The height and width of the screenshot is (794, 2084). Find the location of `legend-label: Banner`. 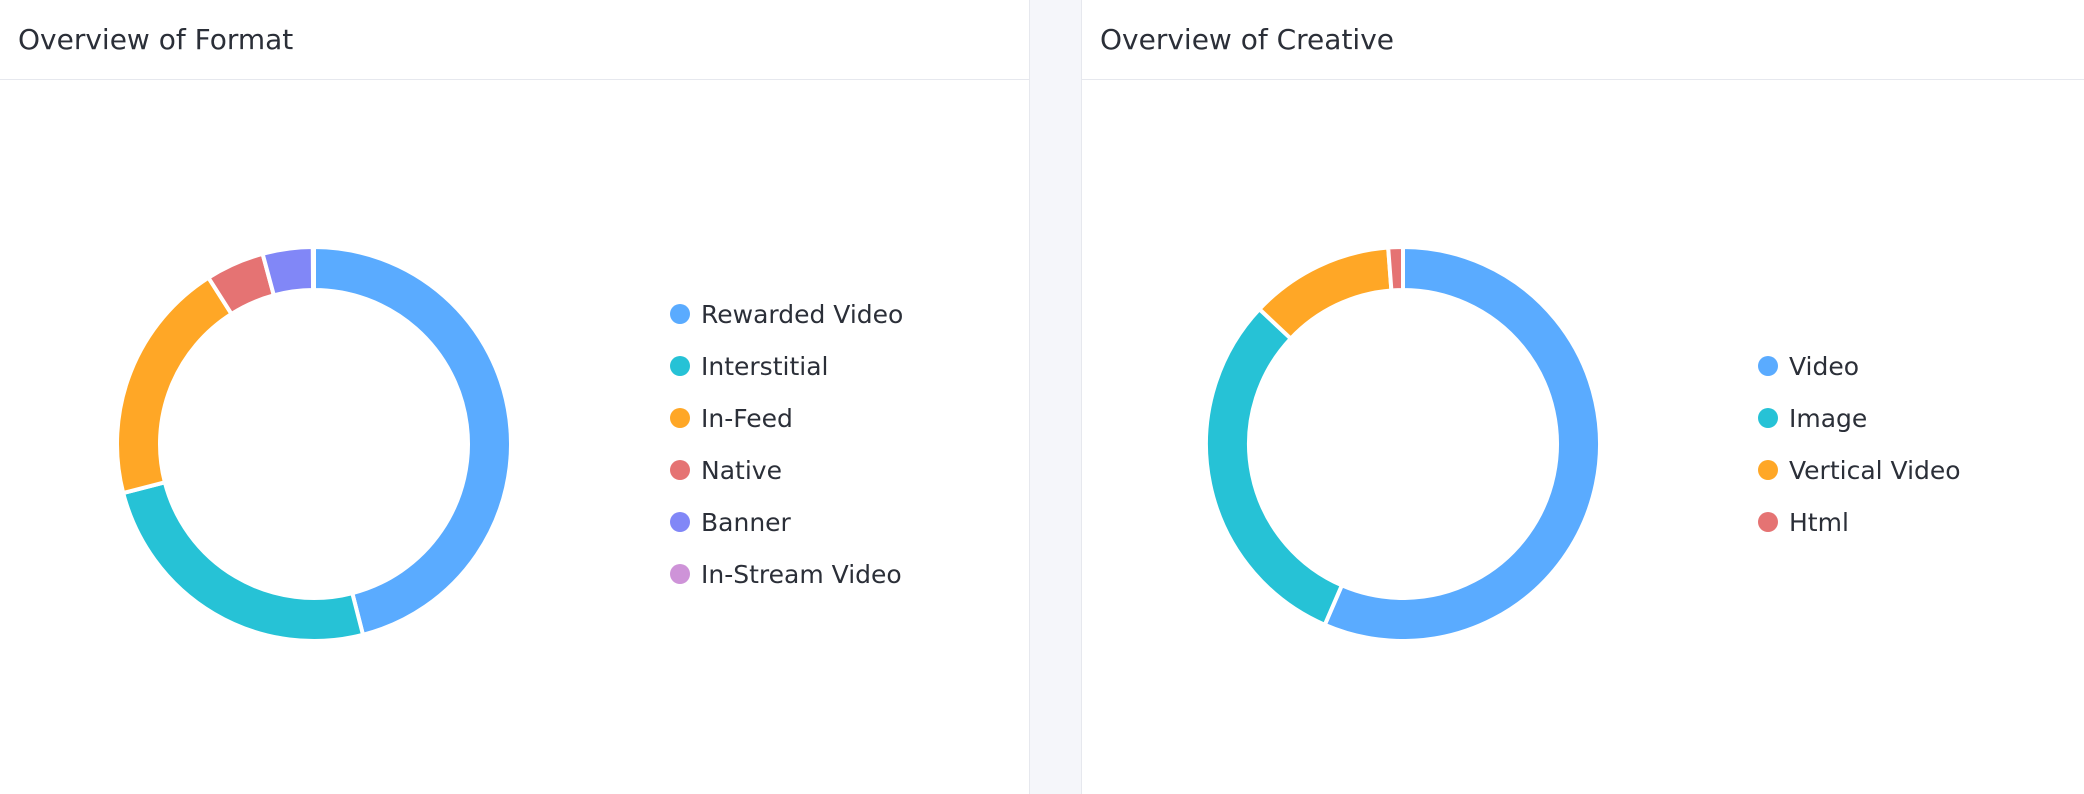

legend-label: Banner is located at coordinates (746, 522).